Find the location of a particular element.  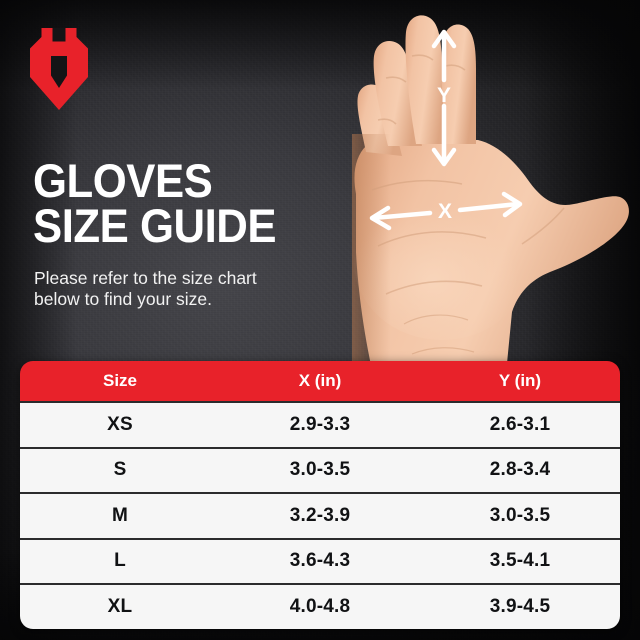

cell-size: L is located at coordinates (120, 561).